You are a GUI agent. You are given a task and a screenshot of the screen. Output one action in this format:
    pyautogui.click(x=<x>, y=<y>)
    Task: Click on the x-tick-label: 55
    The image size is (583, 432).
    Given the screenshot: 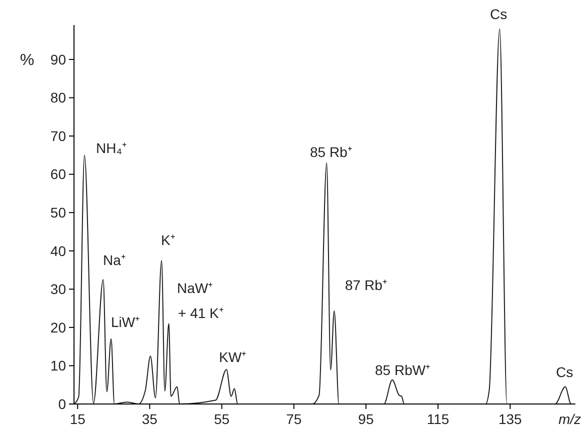 What is the action you would take?
    pyautogui.click(x=222, y=419)
    